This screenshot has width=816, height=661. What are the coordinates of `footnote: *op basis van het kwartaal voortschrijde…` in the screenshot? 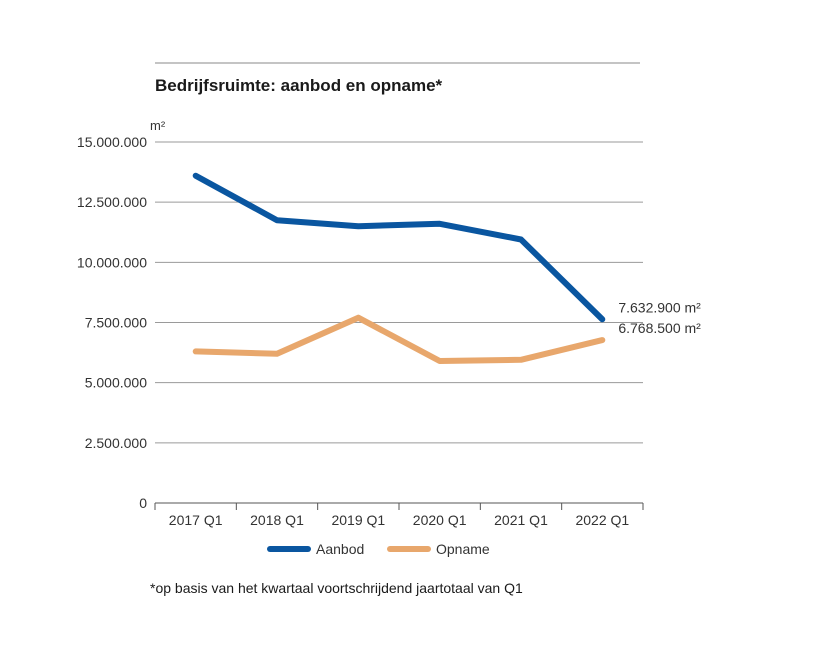 It's located at (336, 588).